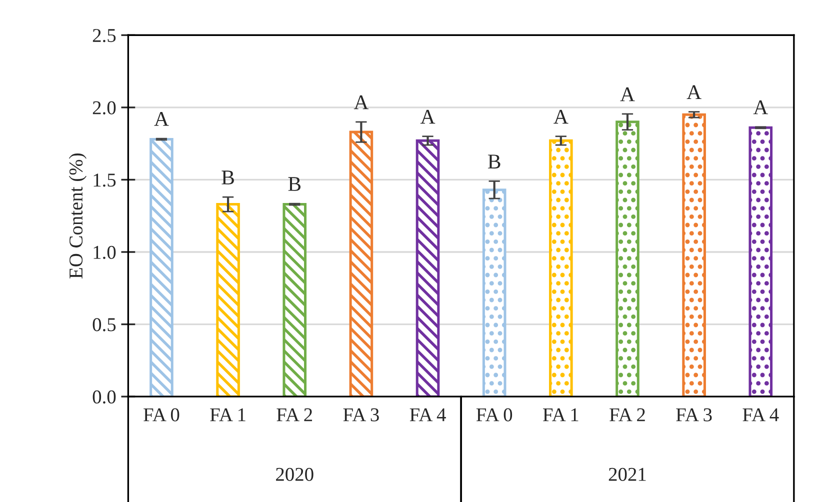  Describe the element at coordinates (105, 180) in the screenshot. I see `y-tick-label: 1.5` at that location.